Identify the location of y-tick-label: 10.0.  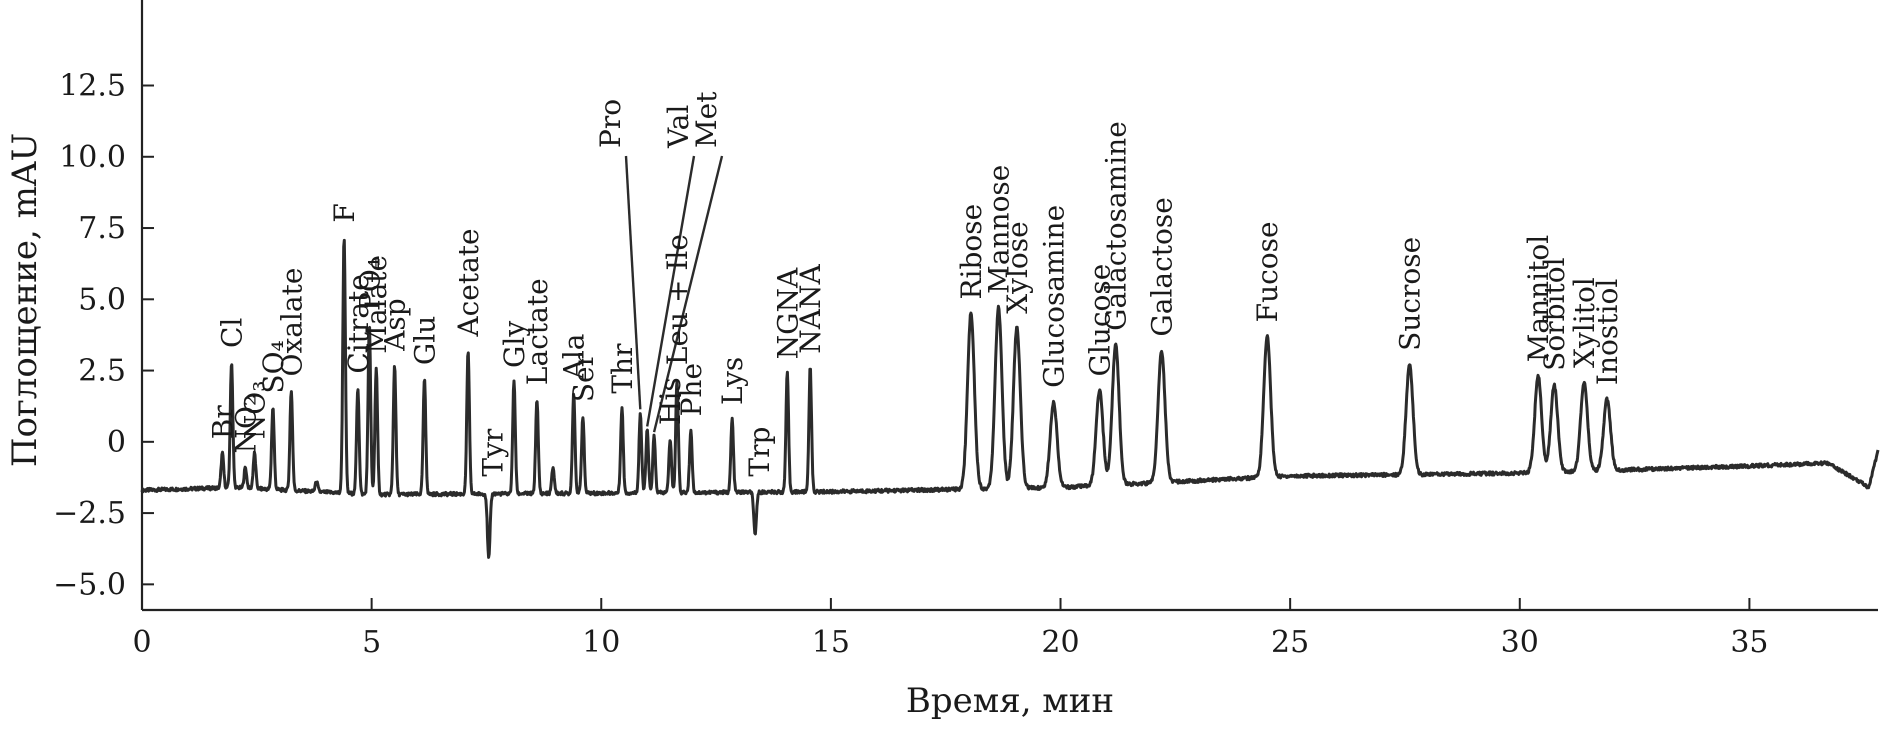
(92, 157).